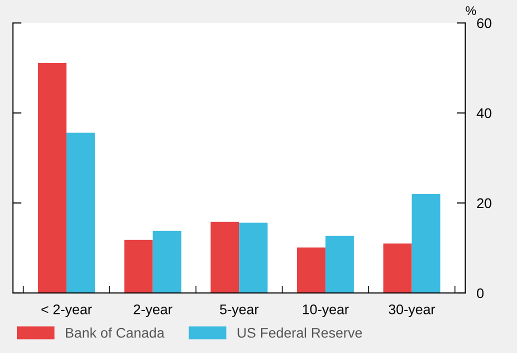  I want to click on x-tick-label: 10-year, so click(325, 311).